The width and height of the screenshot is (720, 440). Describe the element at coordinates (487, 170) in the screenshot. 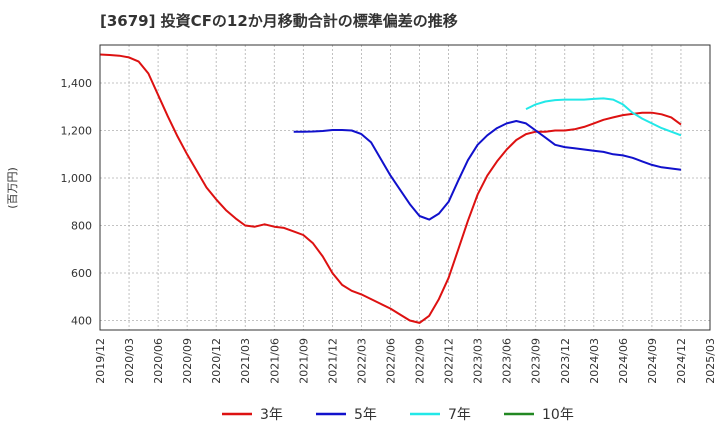

I see `series-line-5年` at that location.